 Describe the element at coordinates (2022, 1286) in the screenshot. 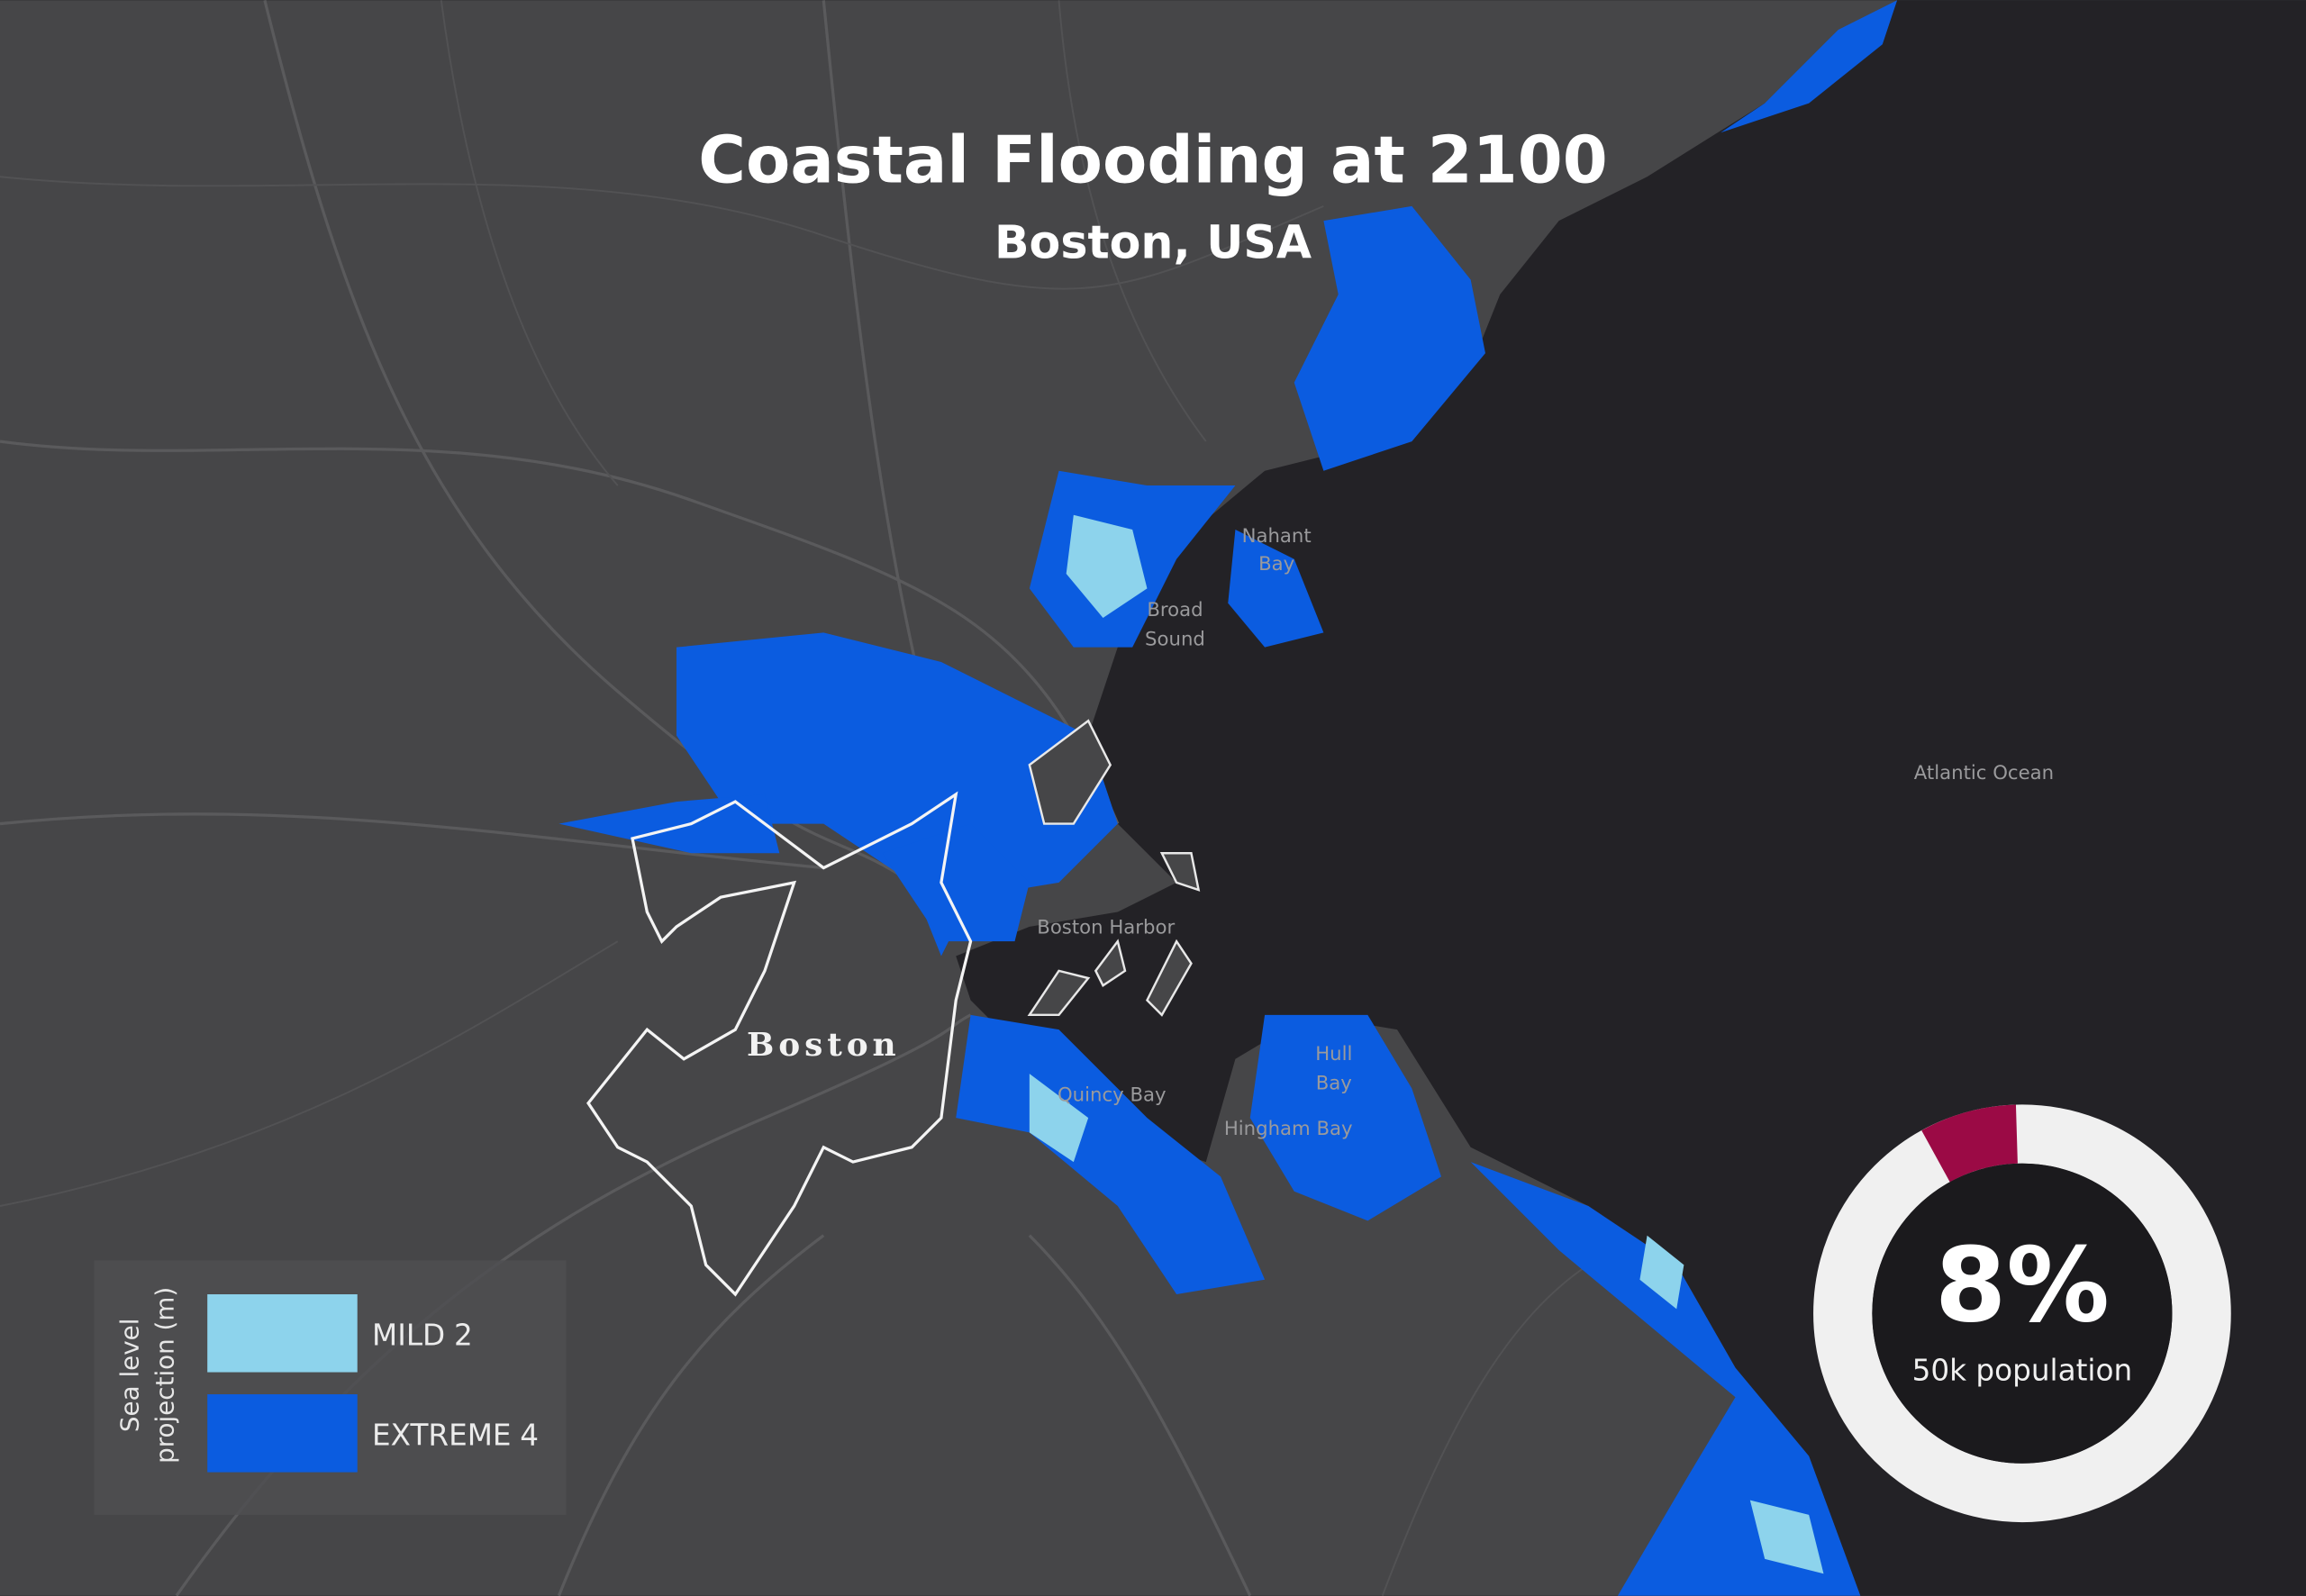

I see `donut-percent: 8%` at that location.